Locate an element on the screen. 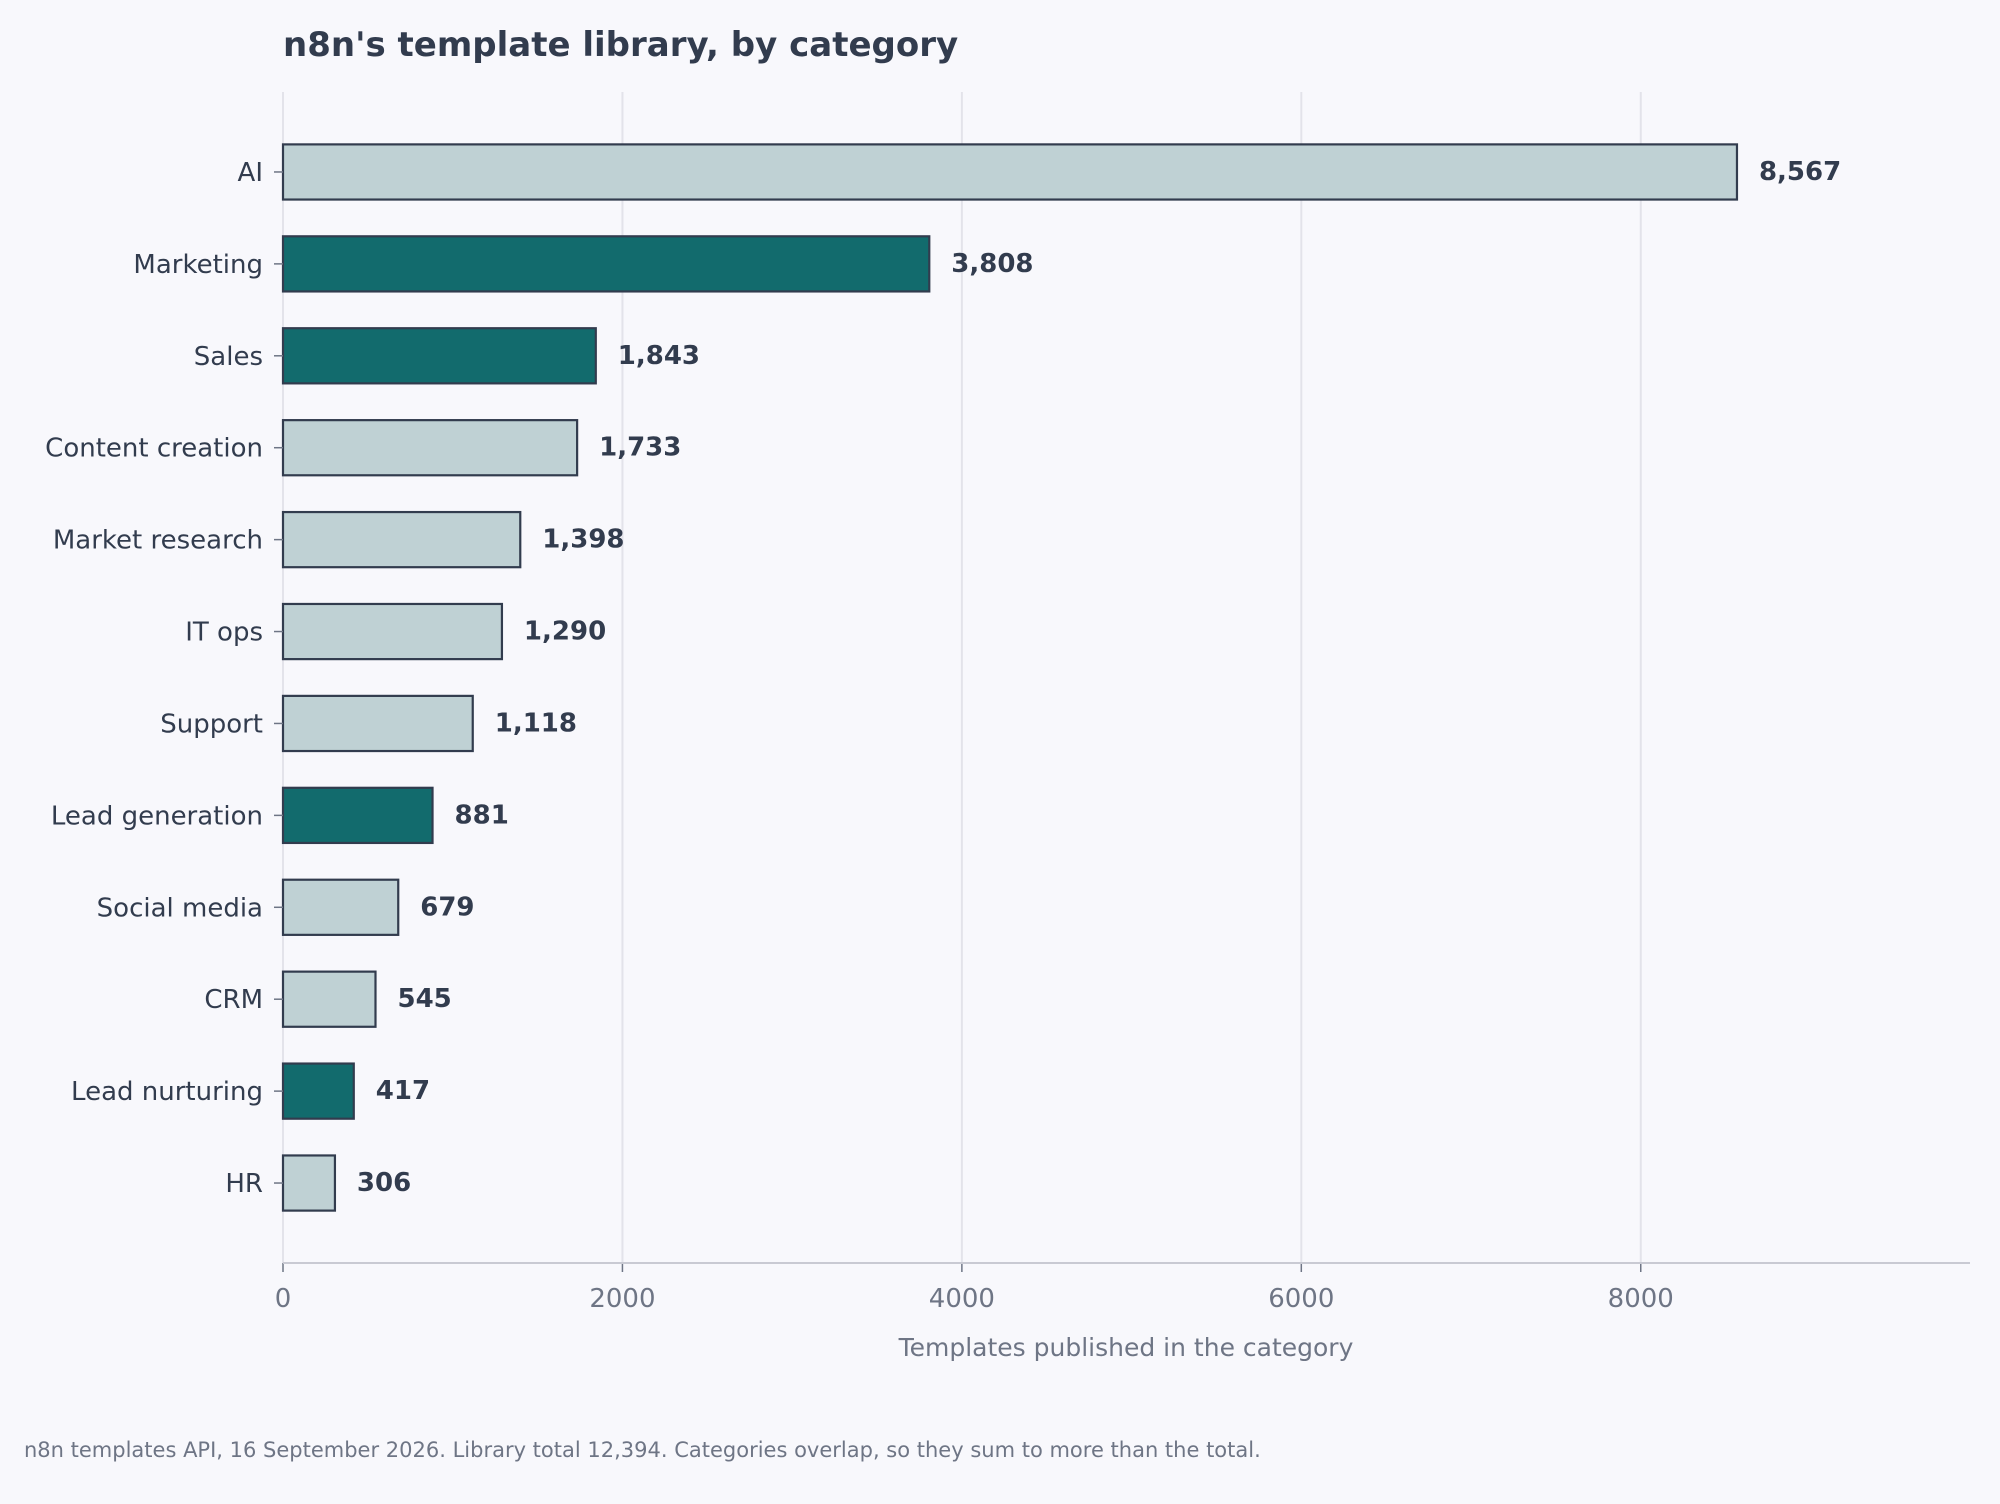 This screenshot has height=1504, width=2000. x-tick-label: 8000 is located at coordinates (1641, 1299).